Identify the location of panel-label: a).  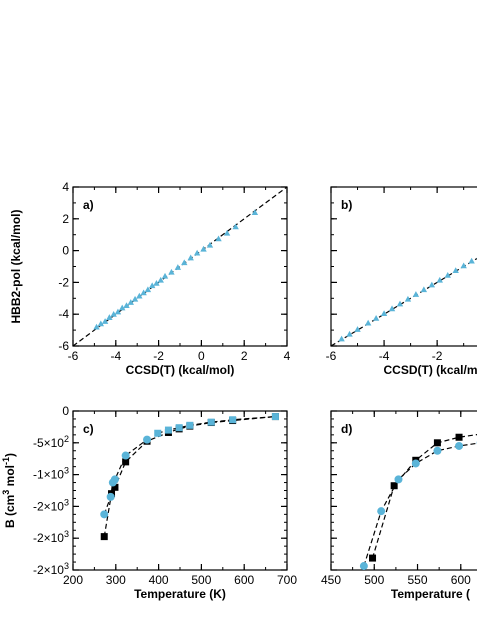
(88, 205).